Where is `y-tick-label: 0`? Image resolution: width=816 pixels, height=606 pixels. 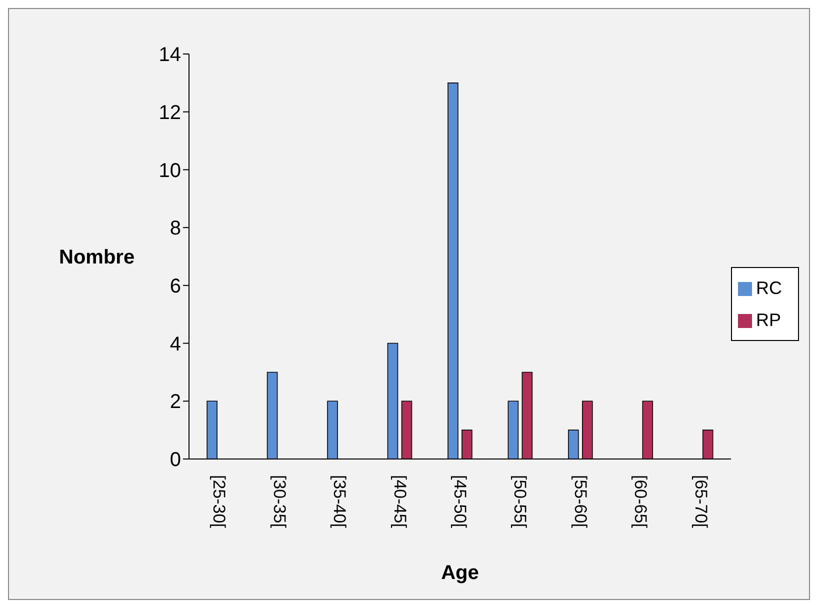 y-tick-label: 0 is located at coordinates (175, 460).